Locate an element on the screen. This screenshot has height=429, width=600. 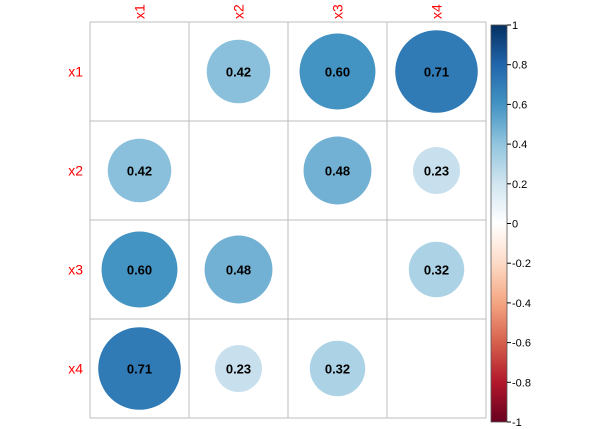
corr-value-x4-x2: 0.23 is located at coordinates (238, 369).